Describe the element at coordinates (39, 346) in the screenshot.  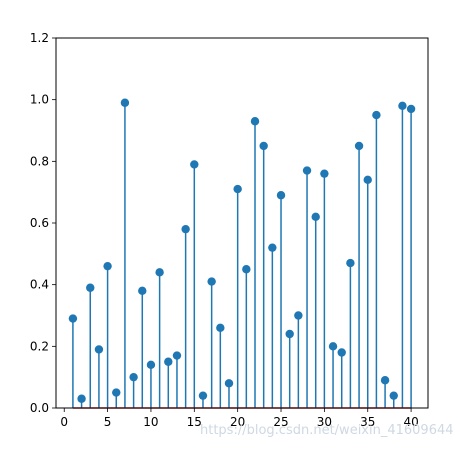
I see `y-tick-label-0.2: 0.2` at that location.